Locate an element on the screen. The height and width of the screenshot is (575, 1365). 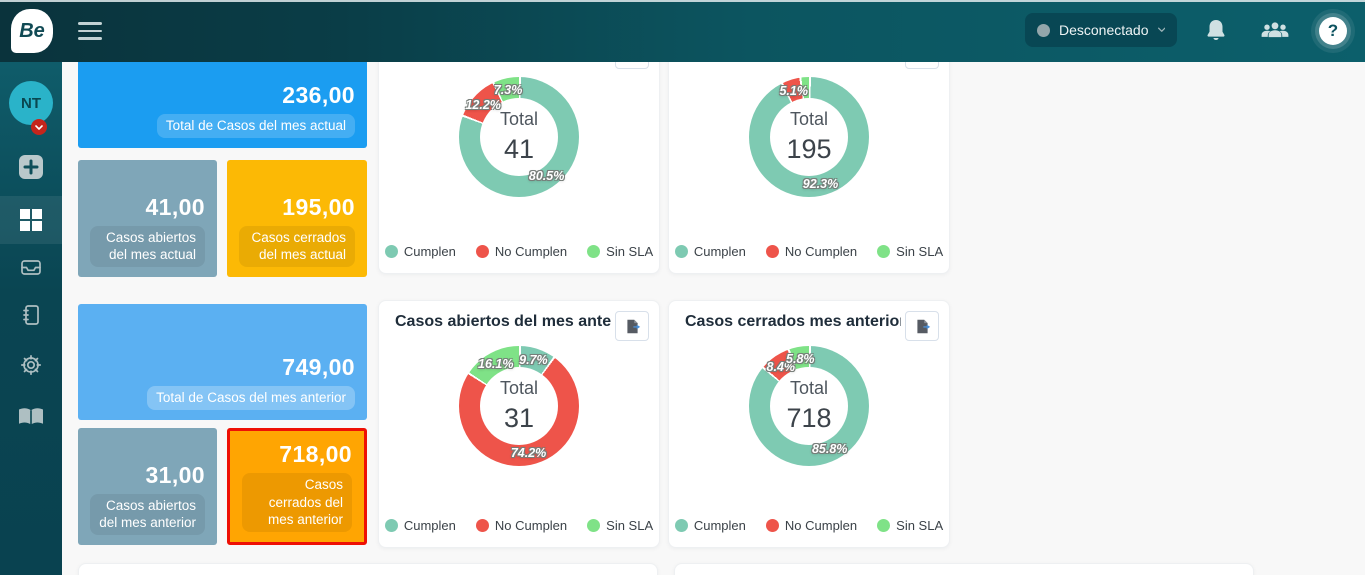
sidebar-item-inbox is located at coordinates (31, 267).